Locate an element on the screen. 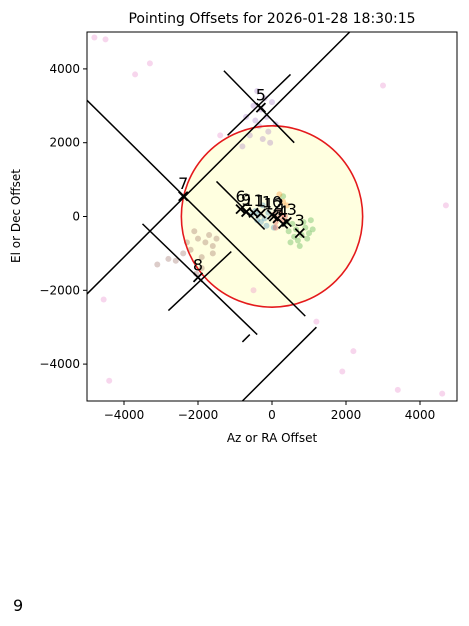 Image resolution: width=469 pixels, height=626 pixels. x-tick-label: 0 is located at coordinates (272, 415).